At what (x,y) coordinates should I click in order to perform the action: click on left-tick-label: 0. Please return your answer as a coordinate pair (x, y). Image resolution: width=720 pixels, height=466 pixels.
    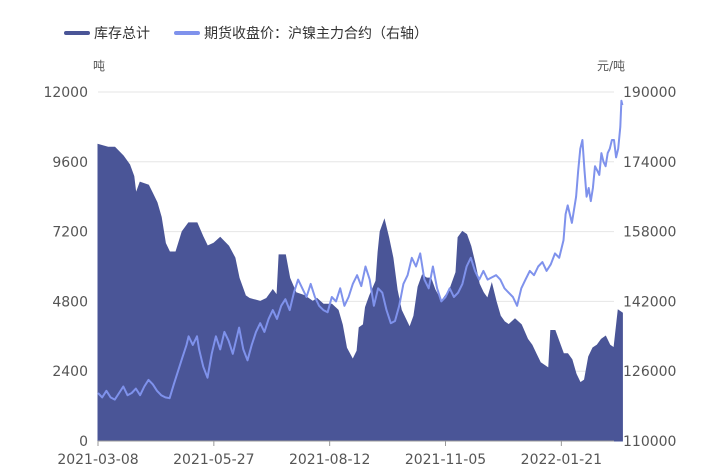
    Looking at the image, I should click on (83, 442).